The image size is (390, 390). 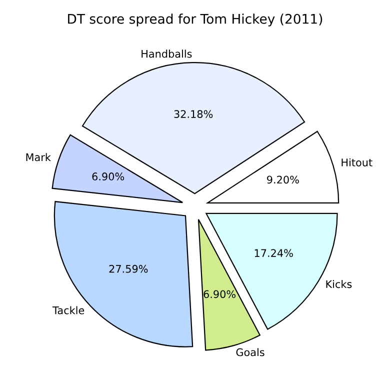 What do you see at coordinates (273, 253) in the screenshot?
I see `data-label: 17.24%` at bounding box center [273, 253].